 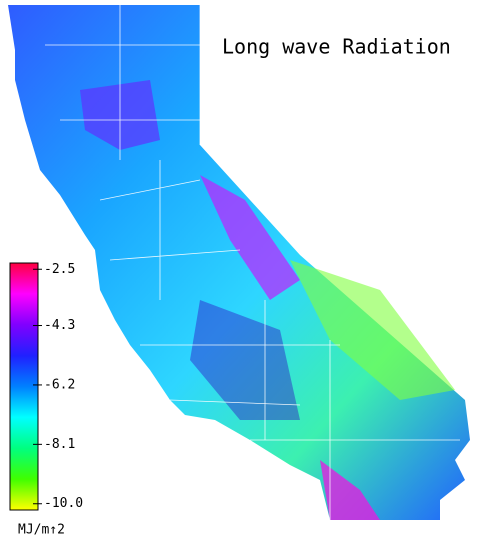 I want to click on map-title: Long wave Radiation, so click(x=336, y=47).